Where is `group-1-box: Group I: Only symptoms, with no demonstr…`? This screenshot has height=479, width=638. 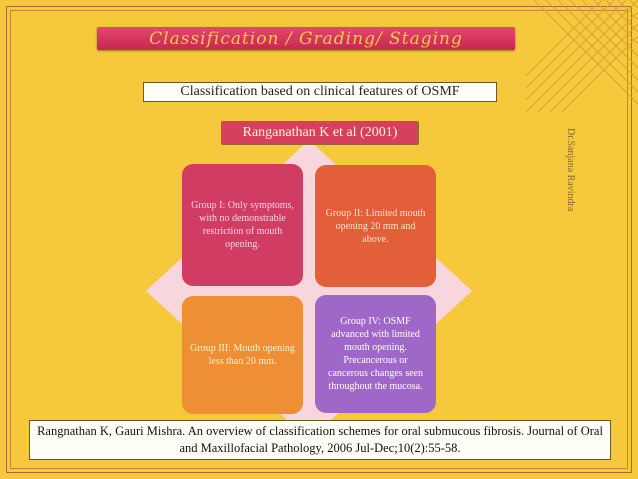 group-1-box: Group I: Only symptoms, with no demonstr… is located at coordinates (242, 225).